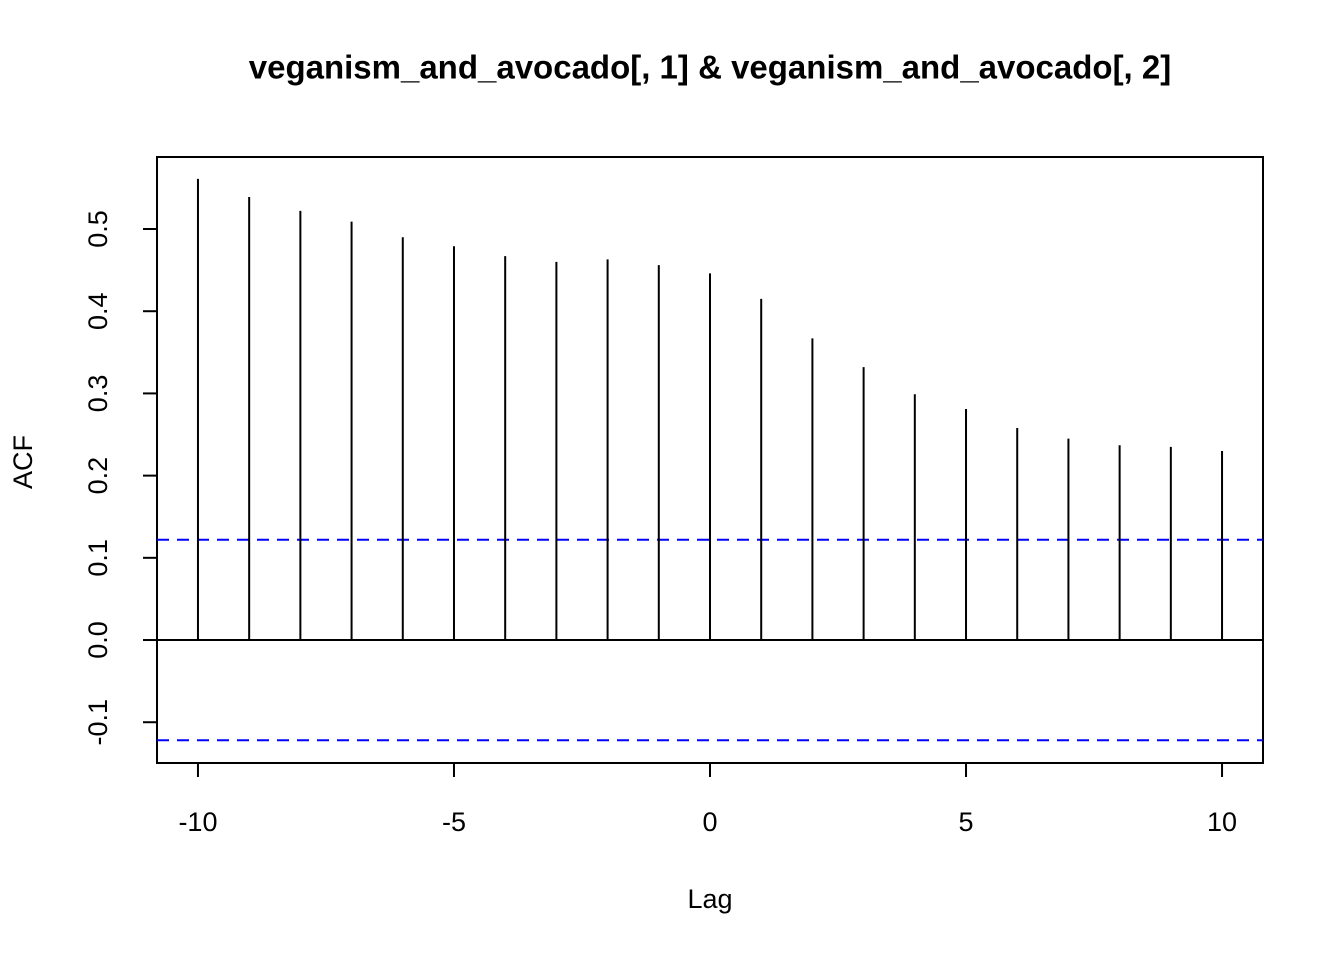 This screenshot has width=1344, height=960. I want to click on x-axis-label: Lag, so click(709, 899).